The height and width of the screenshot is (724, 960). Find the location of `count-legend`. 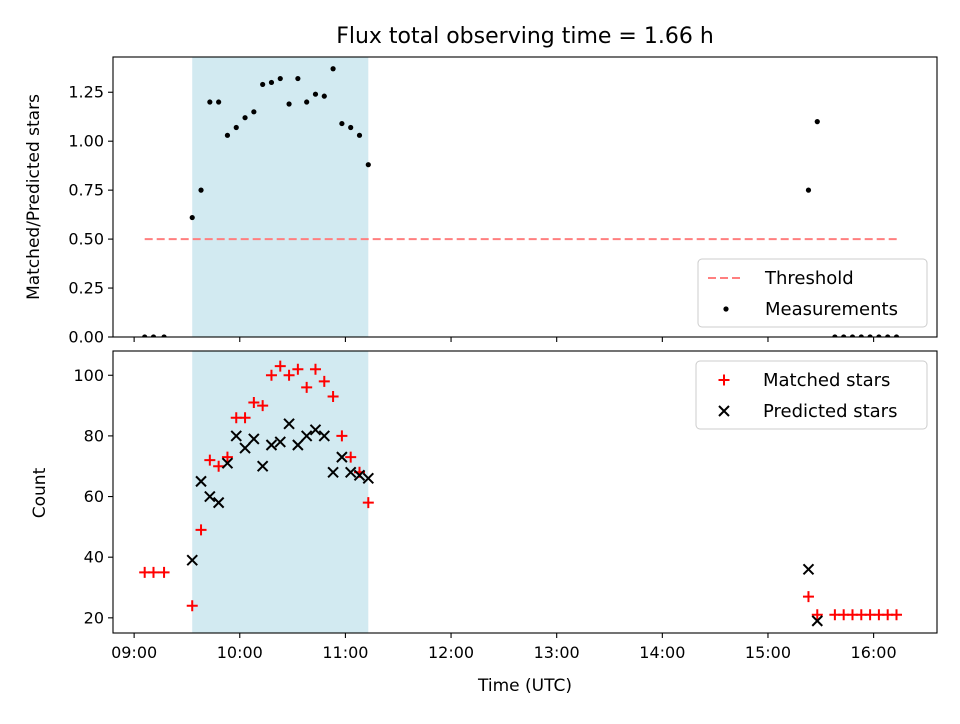

count-legend is located at coordinates (811, 395).